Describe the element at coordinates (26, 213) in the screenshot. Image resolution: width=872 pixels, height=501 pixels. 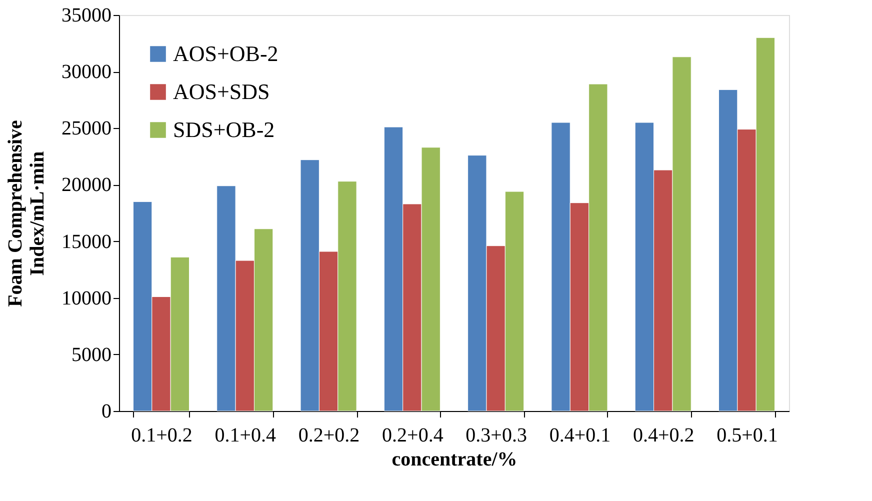
I see `y-axis-title: Foam Comprehensive Index/mL·min` at that location.